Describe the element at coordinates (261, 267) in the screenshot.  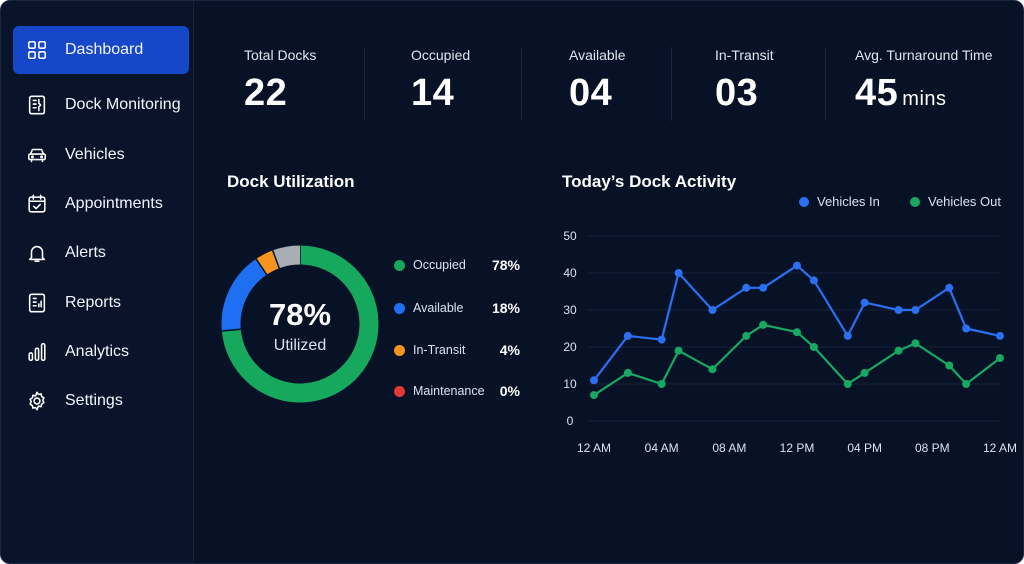
I see `donut-separator` at that location.